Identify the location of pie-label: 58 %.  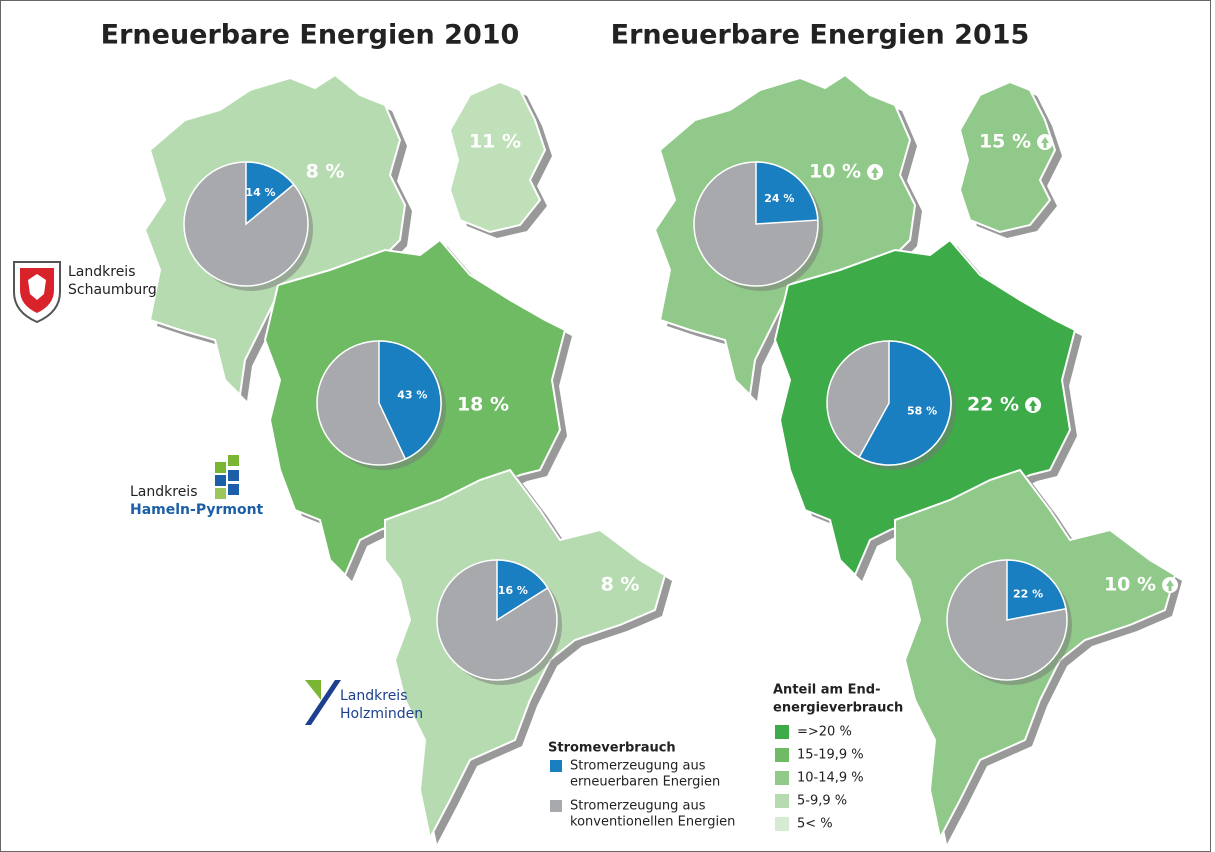
(922, 410).